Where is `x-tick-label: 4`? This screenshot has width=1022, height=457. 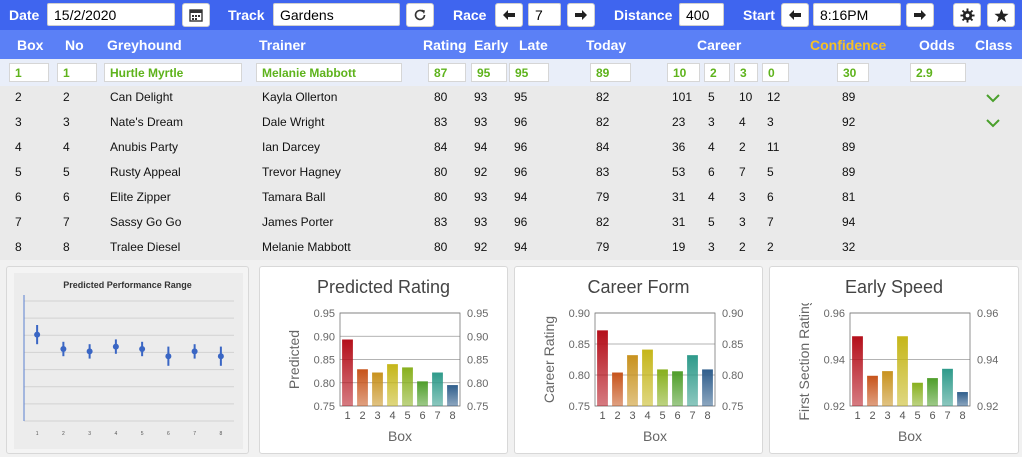
x-tick-label: 4 is located at coordinates (392, 416).